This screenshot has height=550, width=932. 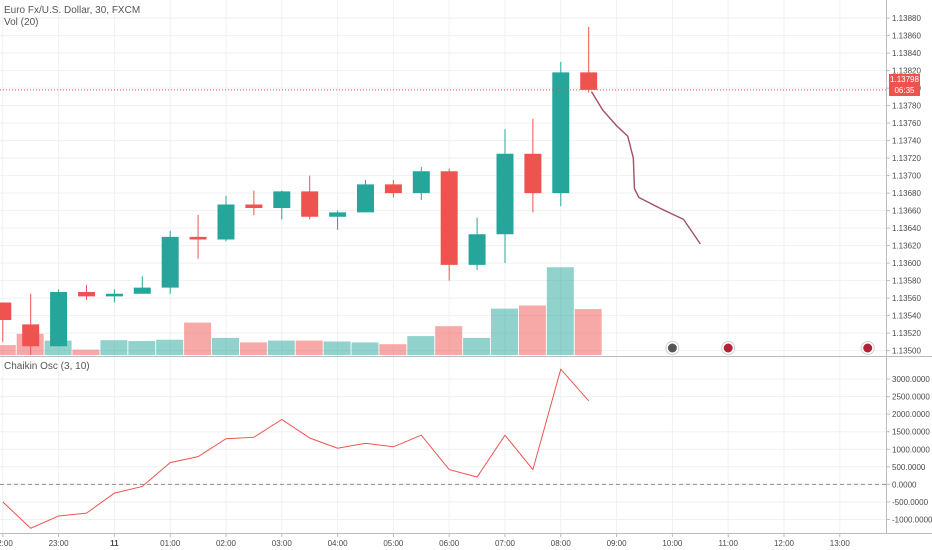 What do you see at coordinates (904, 79) in the screenshot?
I see `last-price-badge: 1.13798` at bounding box center [904, 79].